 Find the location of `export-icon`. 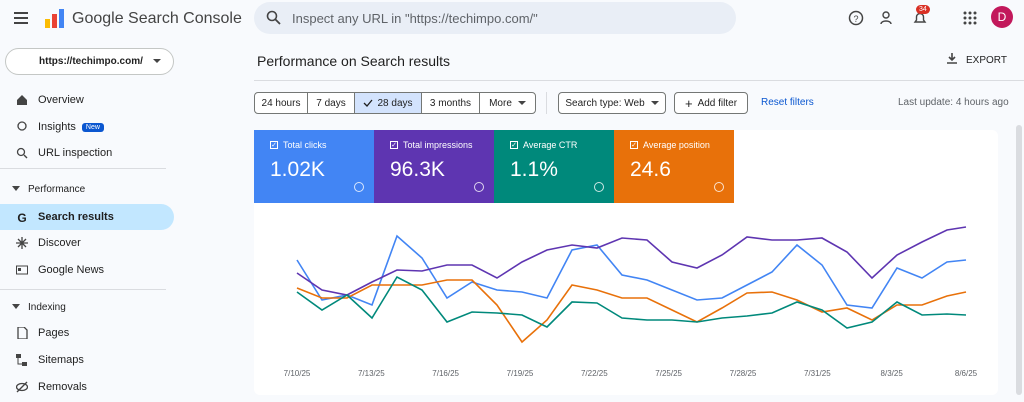

export-icon is located at coordinates (952, 58).